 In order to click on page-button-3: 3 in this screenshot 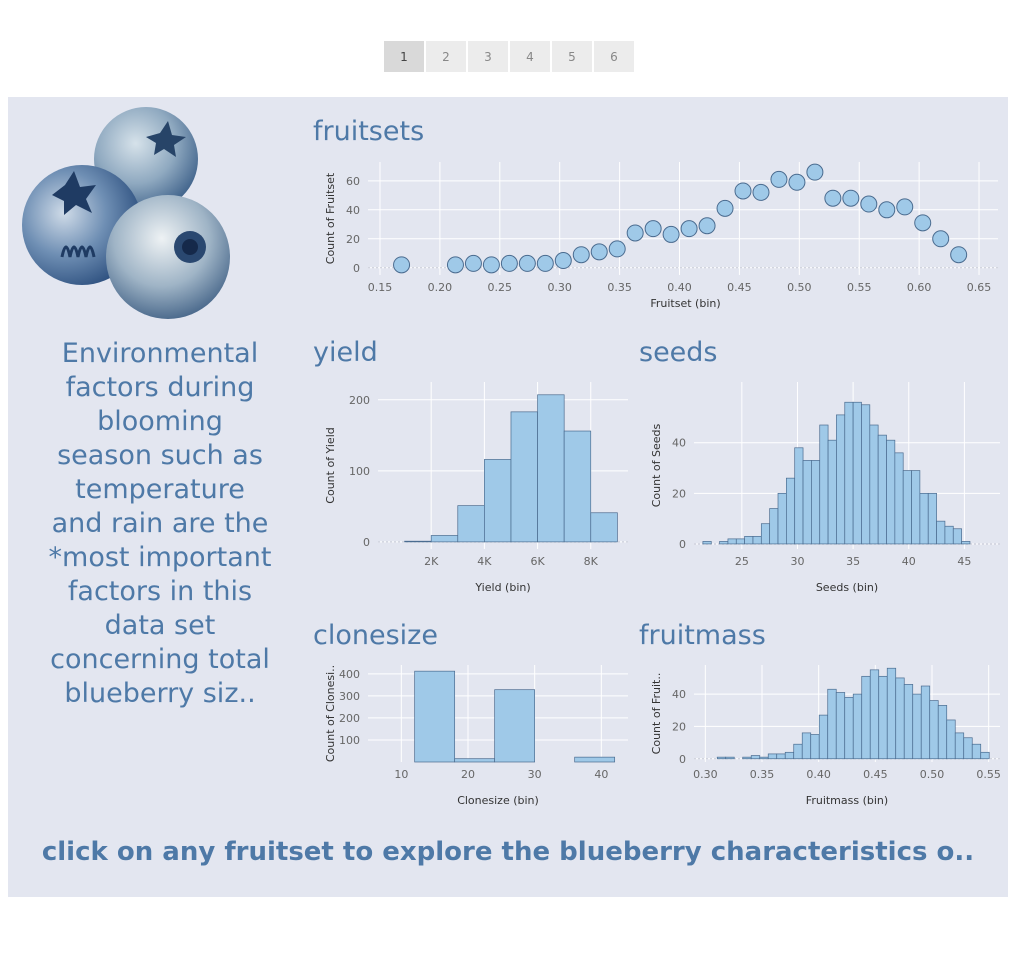, I will do `click(488, 56)`.